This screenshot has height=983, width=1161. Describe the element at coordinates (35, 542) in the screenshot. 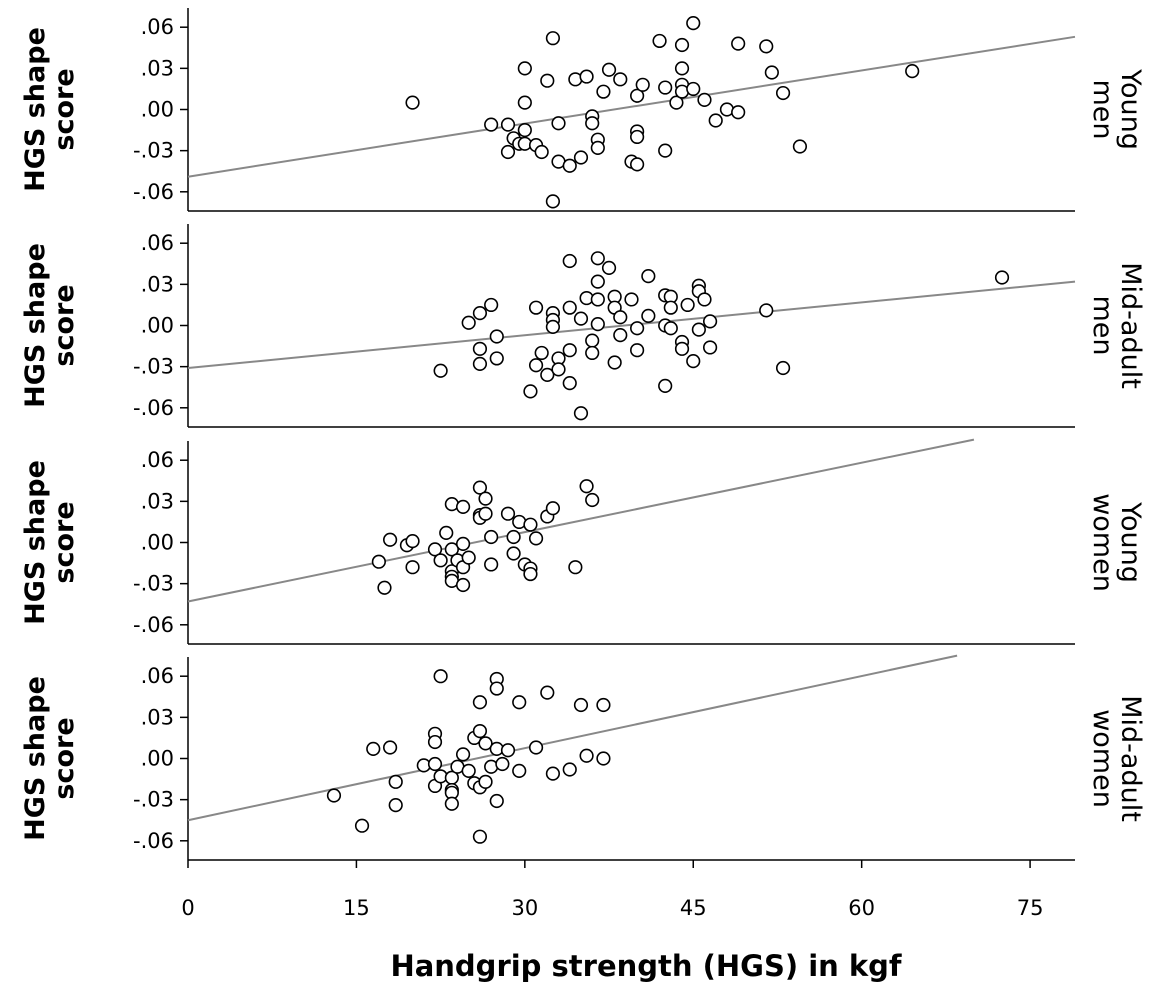

I see `y-axis-title-line: HGS shape` at that location.